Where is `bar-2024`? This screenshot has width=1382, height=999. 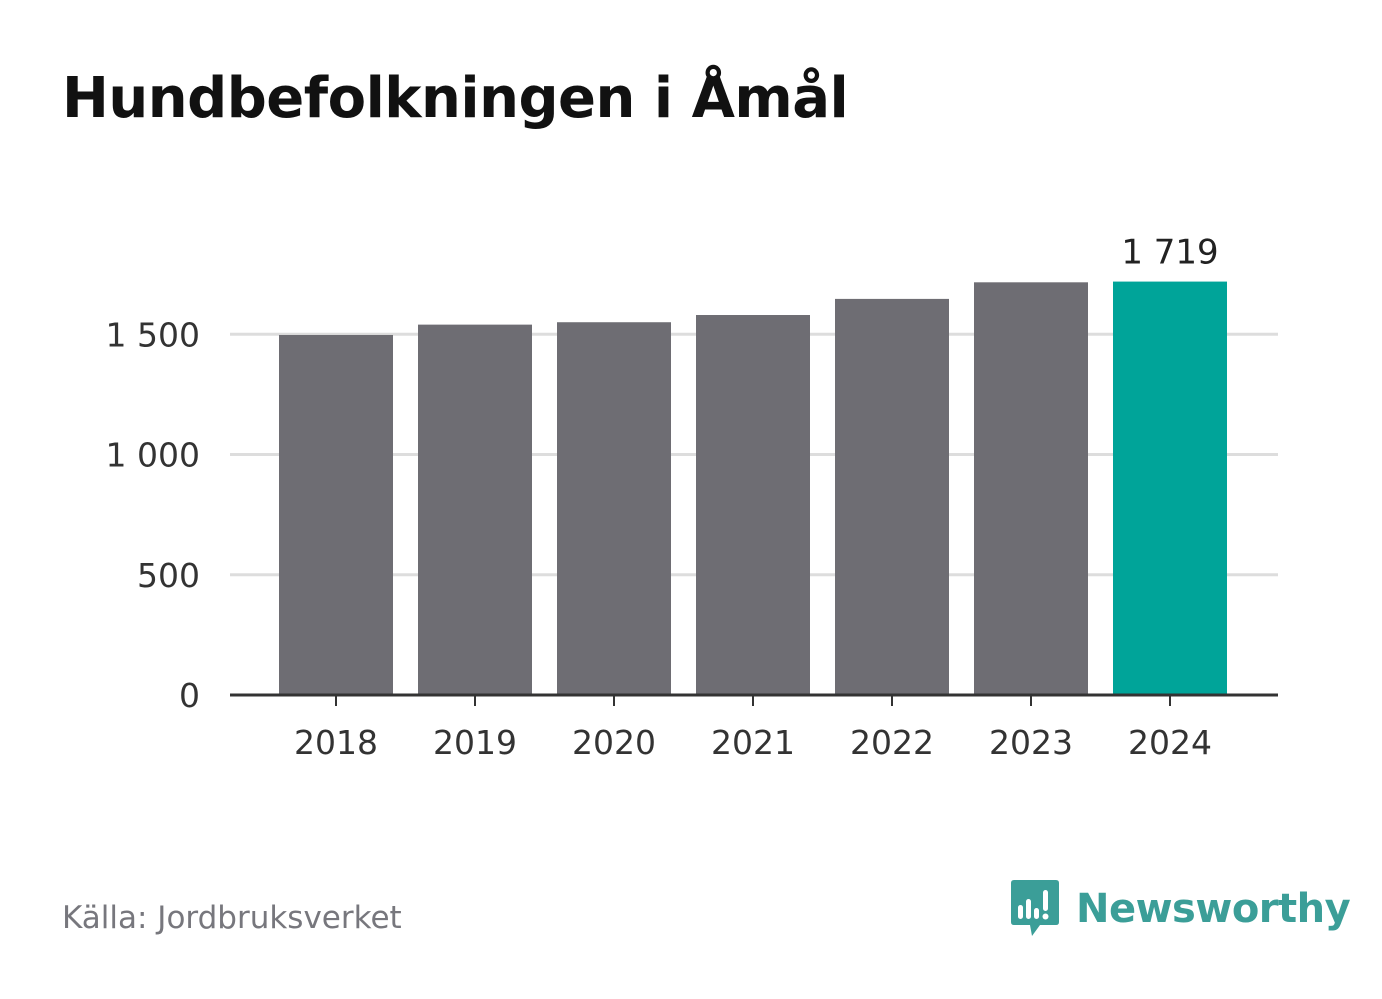 bar-2024 is located at coordinates (1170, 488).